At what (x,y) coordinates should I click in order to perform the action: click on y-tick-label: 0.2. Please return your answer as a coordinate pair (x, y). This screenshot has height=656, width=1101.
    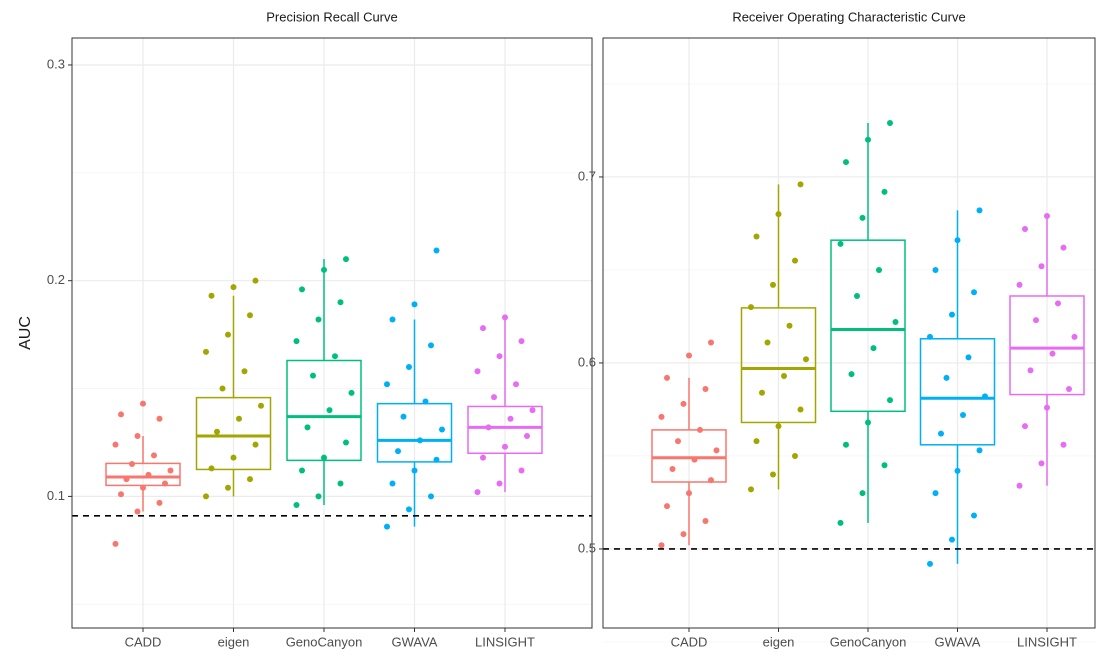
    Looking at the image, I should click on (56, 279).